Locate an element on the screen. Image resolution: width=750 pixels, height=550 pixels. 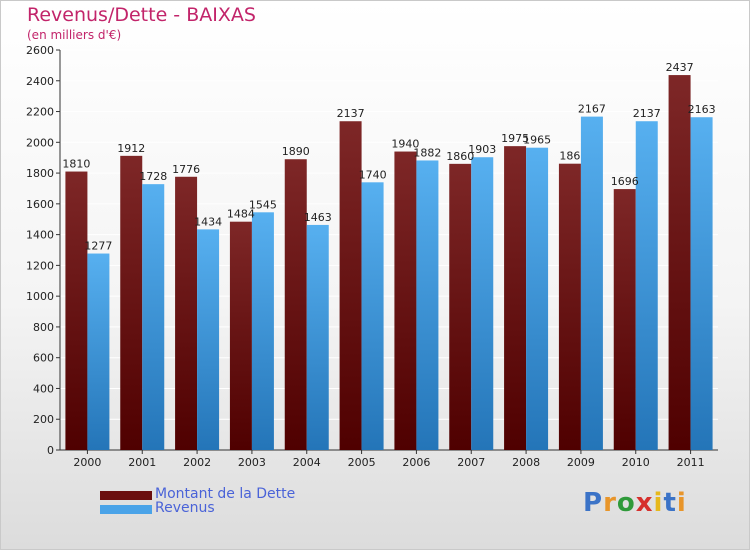
x-tick-label: 2008 is located at coordinates (526, 462).